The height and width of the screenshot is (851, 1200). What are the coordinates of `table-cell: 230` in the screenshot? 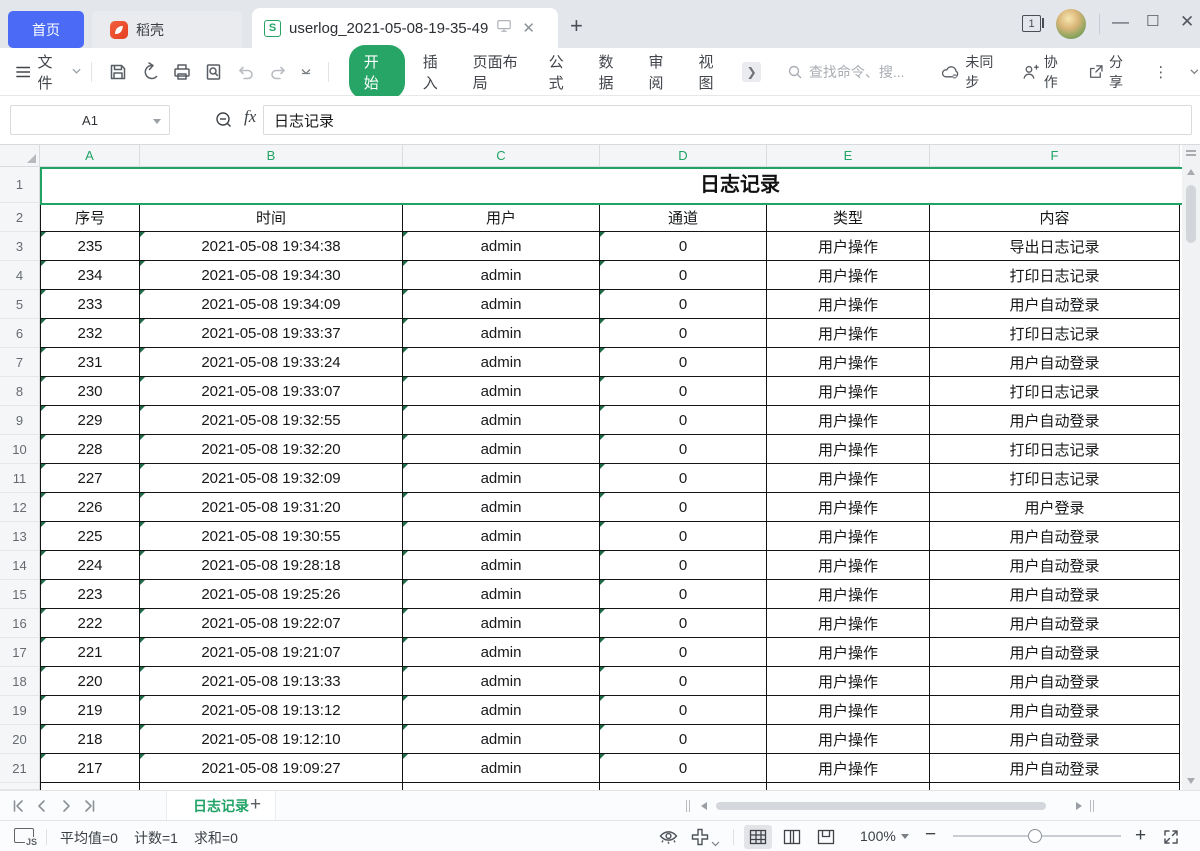 It's located at (90, 391).